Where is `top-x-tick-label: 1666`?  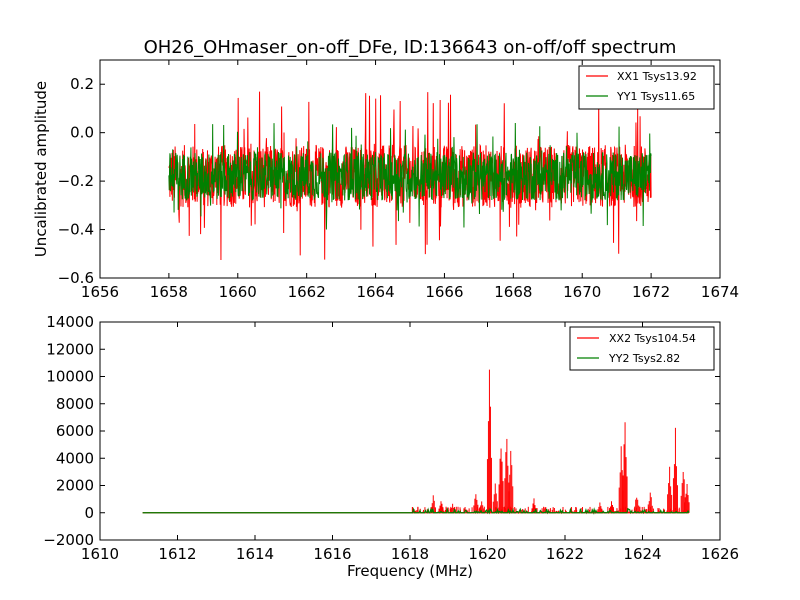 top-x-tick-label: 1666 is located at coordinates (444, 292).